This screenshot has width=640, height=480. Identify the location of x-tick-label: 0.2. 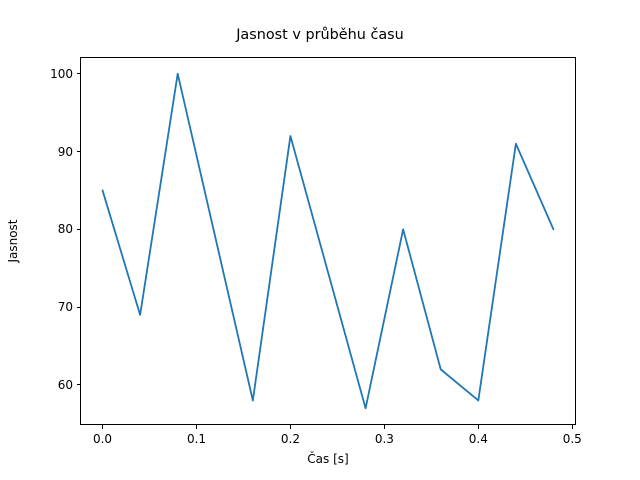
(290, 439).